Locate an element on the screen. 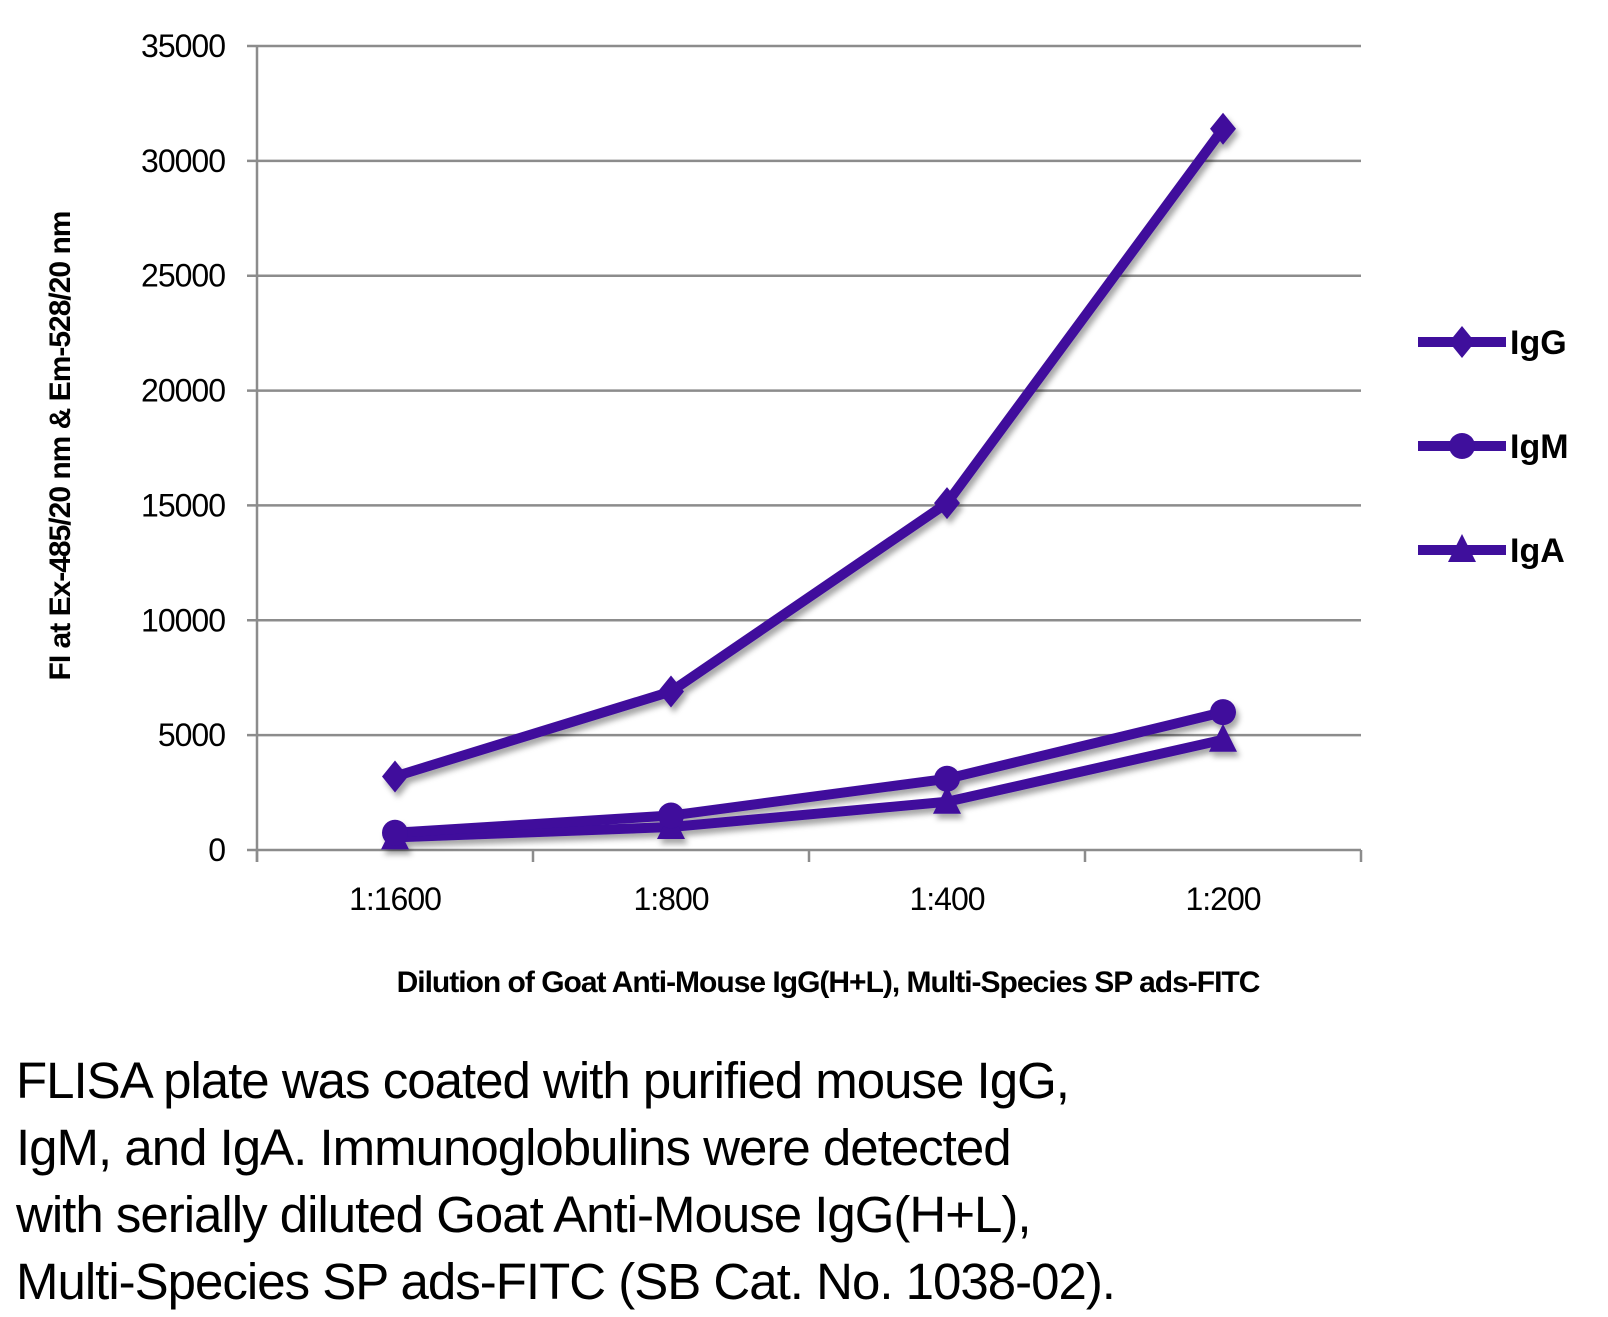 Image resolution: width=1608 pixels, height=1317 pixels. legend-label: IgM is located at coordinates (1539, 447).